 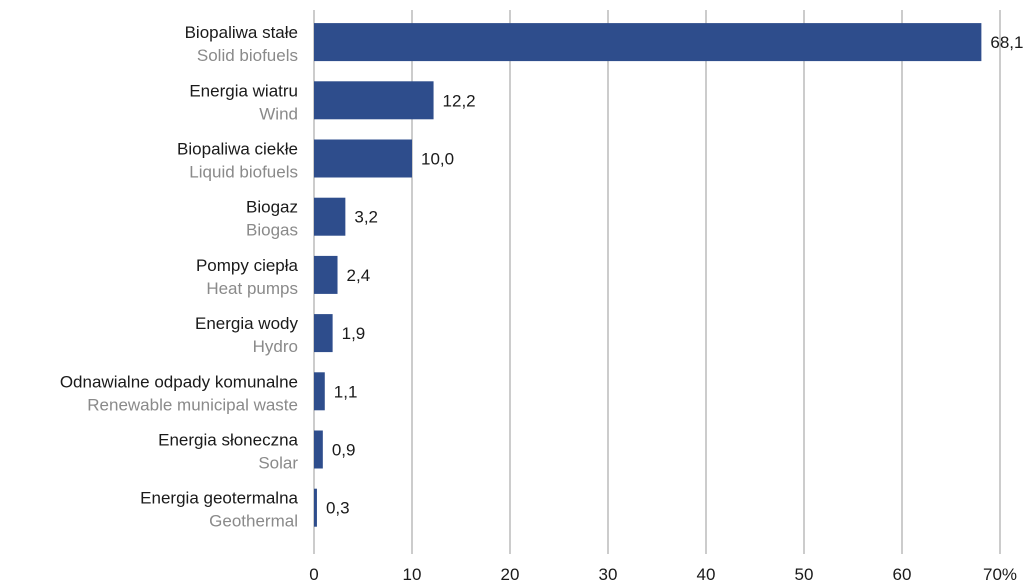 I want to click on value-label-5: 1,9, so click(x=354, y=333).